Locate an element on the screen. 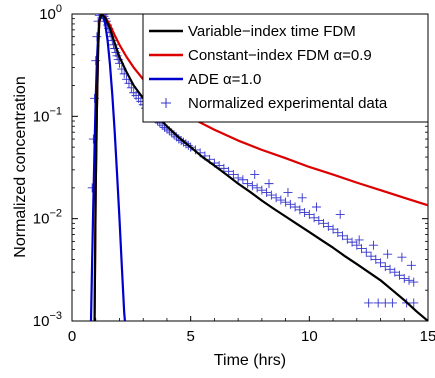 The width and height of the screenshot is (435, 378). legend-label: Constant−index FDM α=0.9 is located at coordinates (280, 55).